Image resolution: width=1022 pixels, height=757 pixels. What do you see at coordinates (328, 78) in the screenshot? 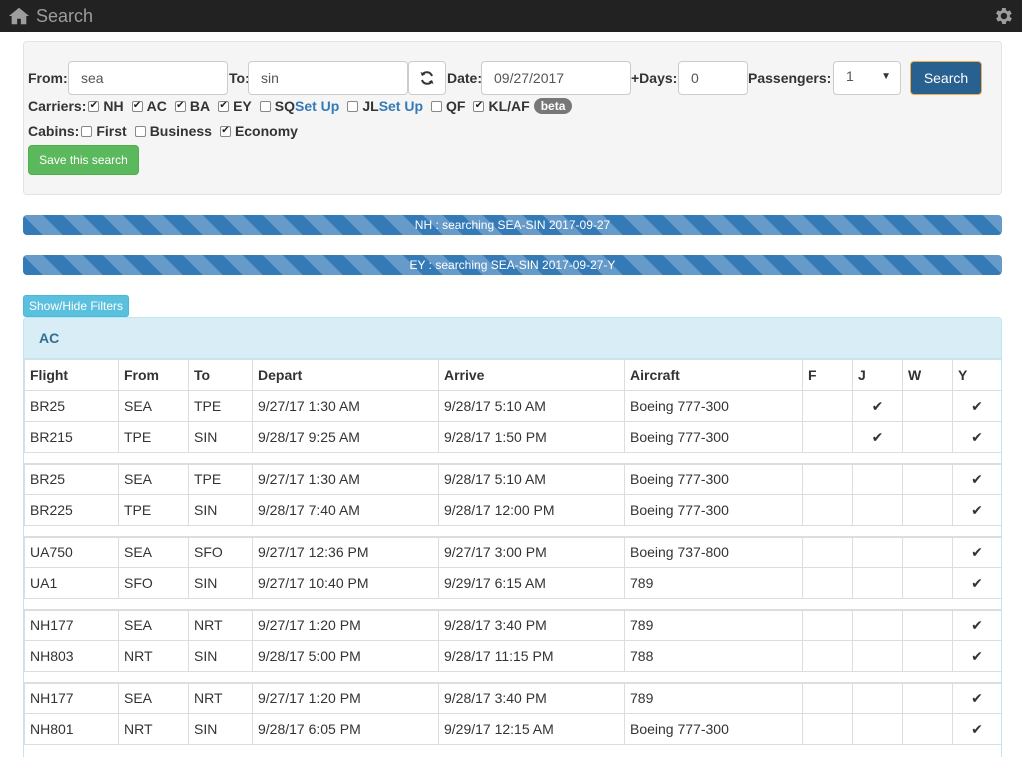
I see `to-input: sin` at bounding box center [328, 78].